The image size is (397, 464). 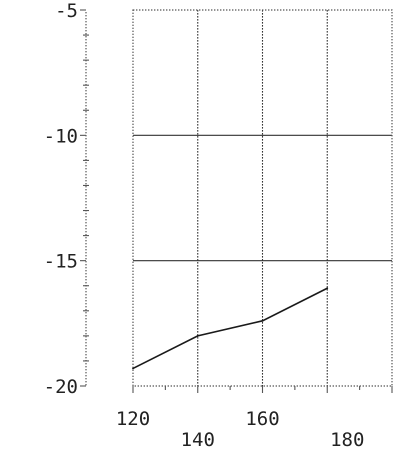 What do you see at coordinates (347, 440) in the screenshot?
I see `x-tick-label: 180` at bounding box center [347, 440].